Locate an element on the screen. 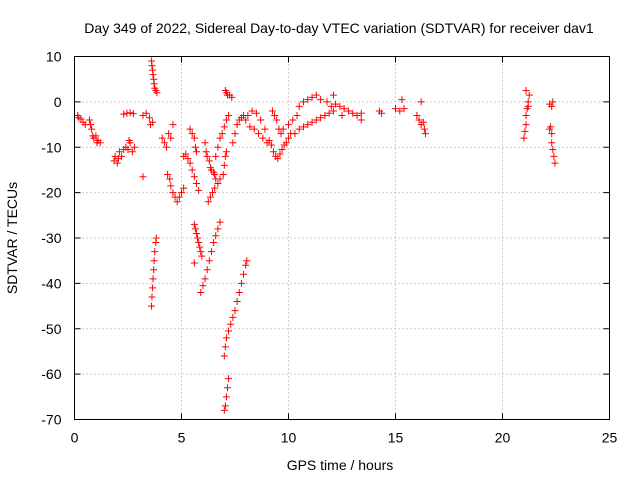 This screenshot has width=640, height=480. x-tick-label: 0 is located at coordinates (75, 438).